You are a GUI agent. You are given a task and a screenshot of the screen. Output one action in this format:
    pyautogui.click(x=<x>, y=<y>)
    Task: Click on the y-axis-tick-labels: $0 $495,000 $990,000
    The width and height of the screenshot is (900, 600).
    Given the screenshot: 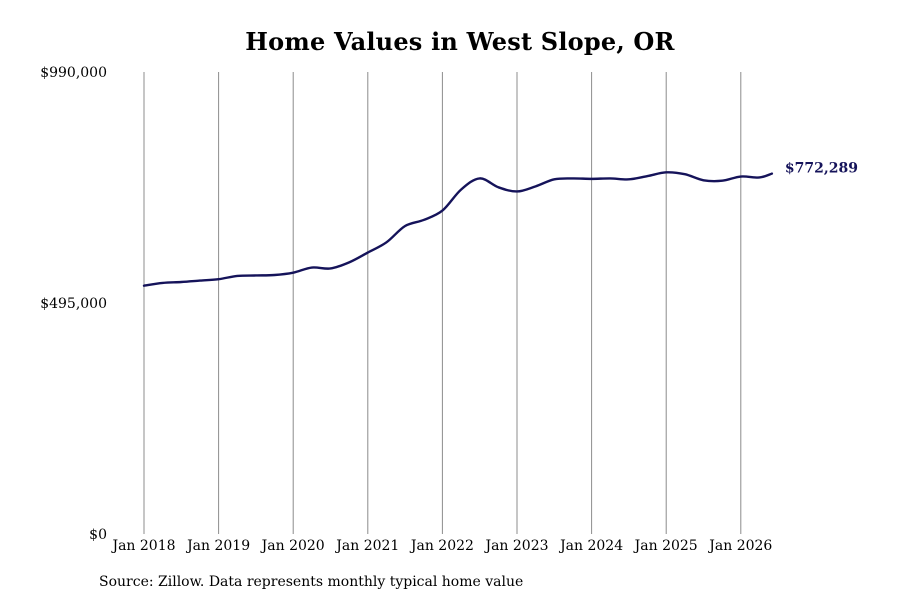 What is the action you would take?
    pyautogui.click(x=73, y=304)
    